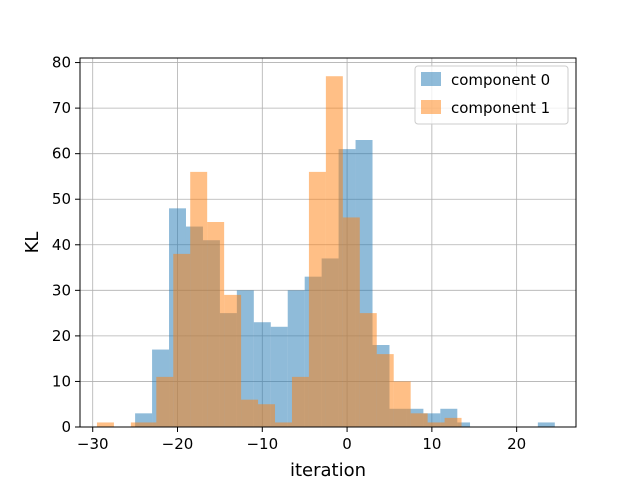 The height and width of the screenshot is (480, 640). I want to click on x-tick-label: 0, so click(347, 444).